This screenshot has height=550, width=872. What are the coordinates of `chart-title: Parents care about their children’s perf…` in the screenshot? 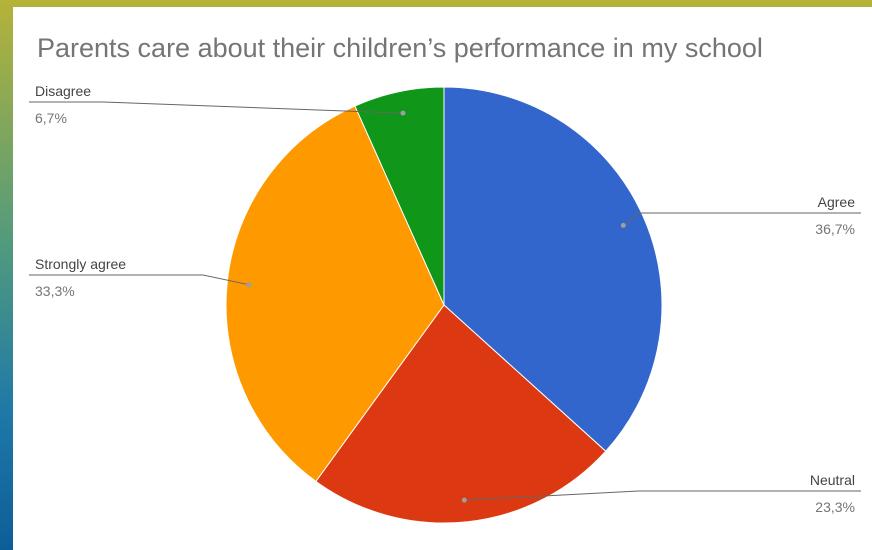 It's located at (400, 48).